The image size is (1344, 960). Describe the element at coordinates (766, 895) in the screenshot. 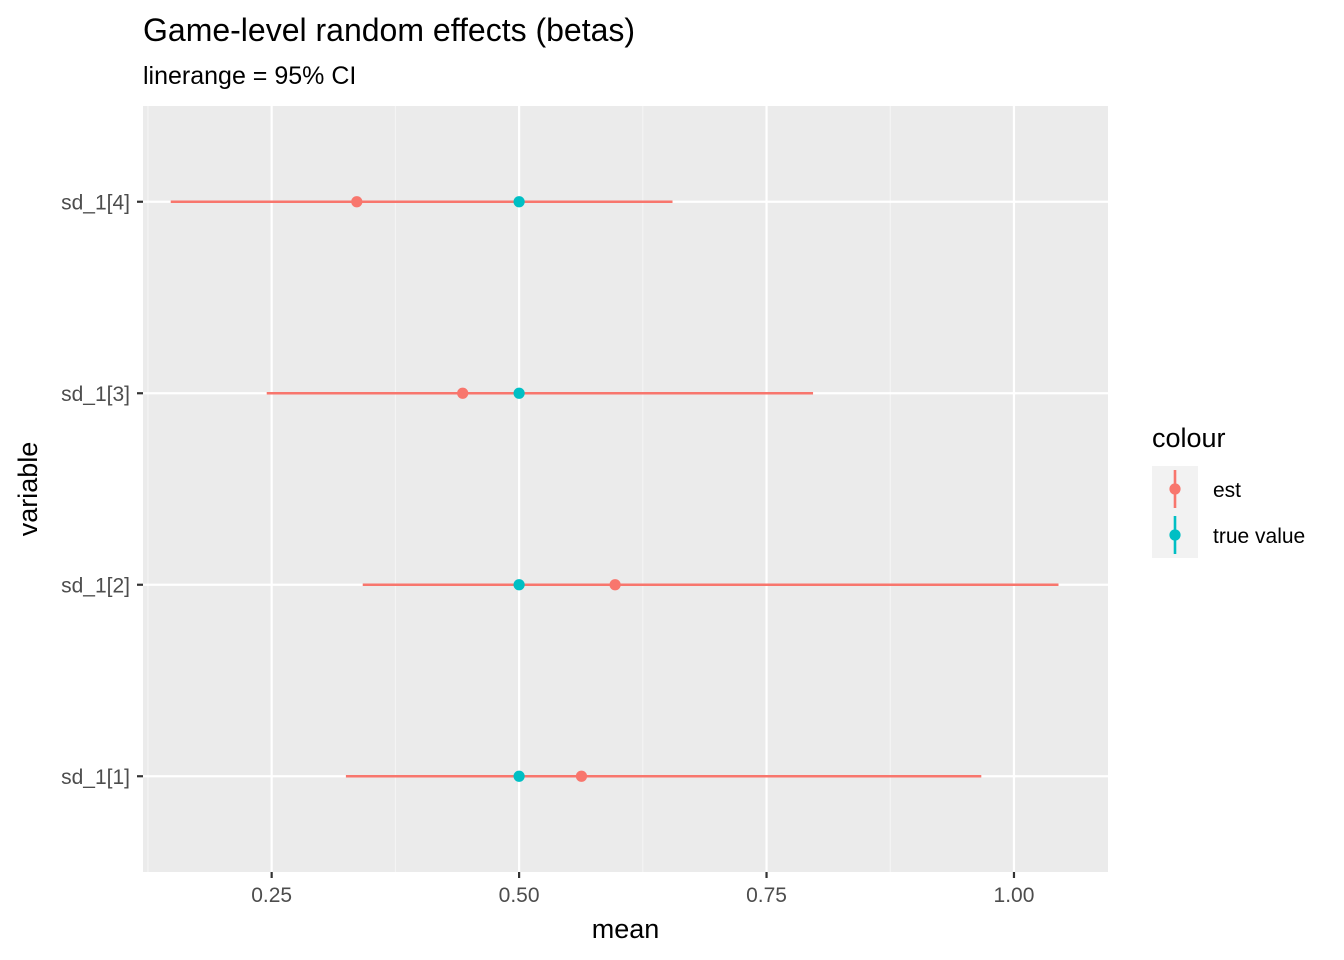

I see `x-tick-label: 0.75` at that location.